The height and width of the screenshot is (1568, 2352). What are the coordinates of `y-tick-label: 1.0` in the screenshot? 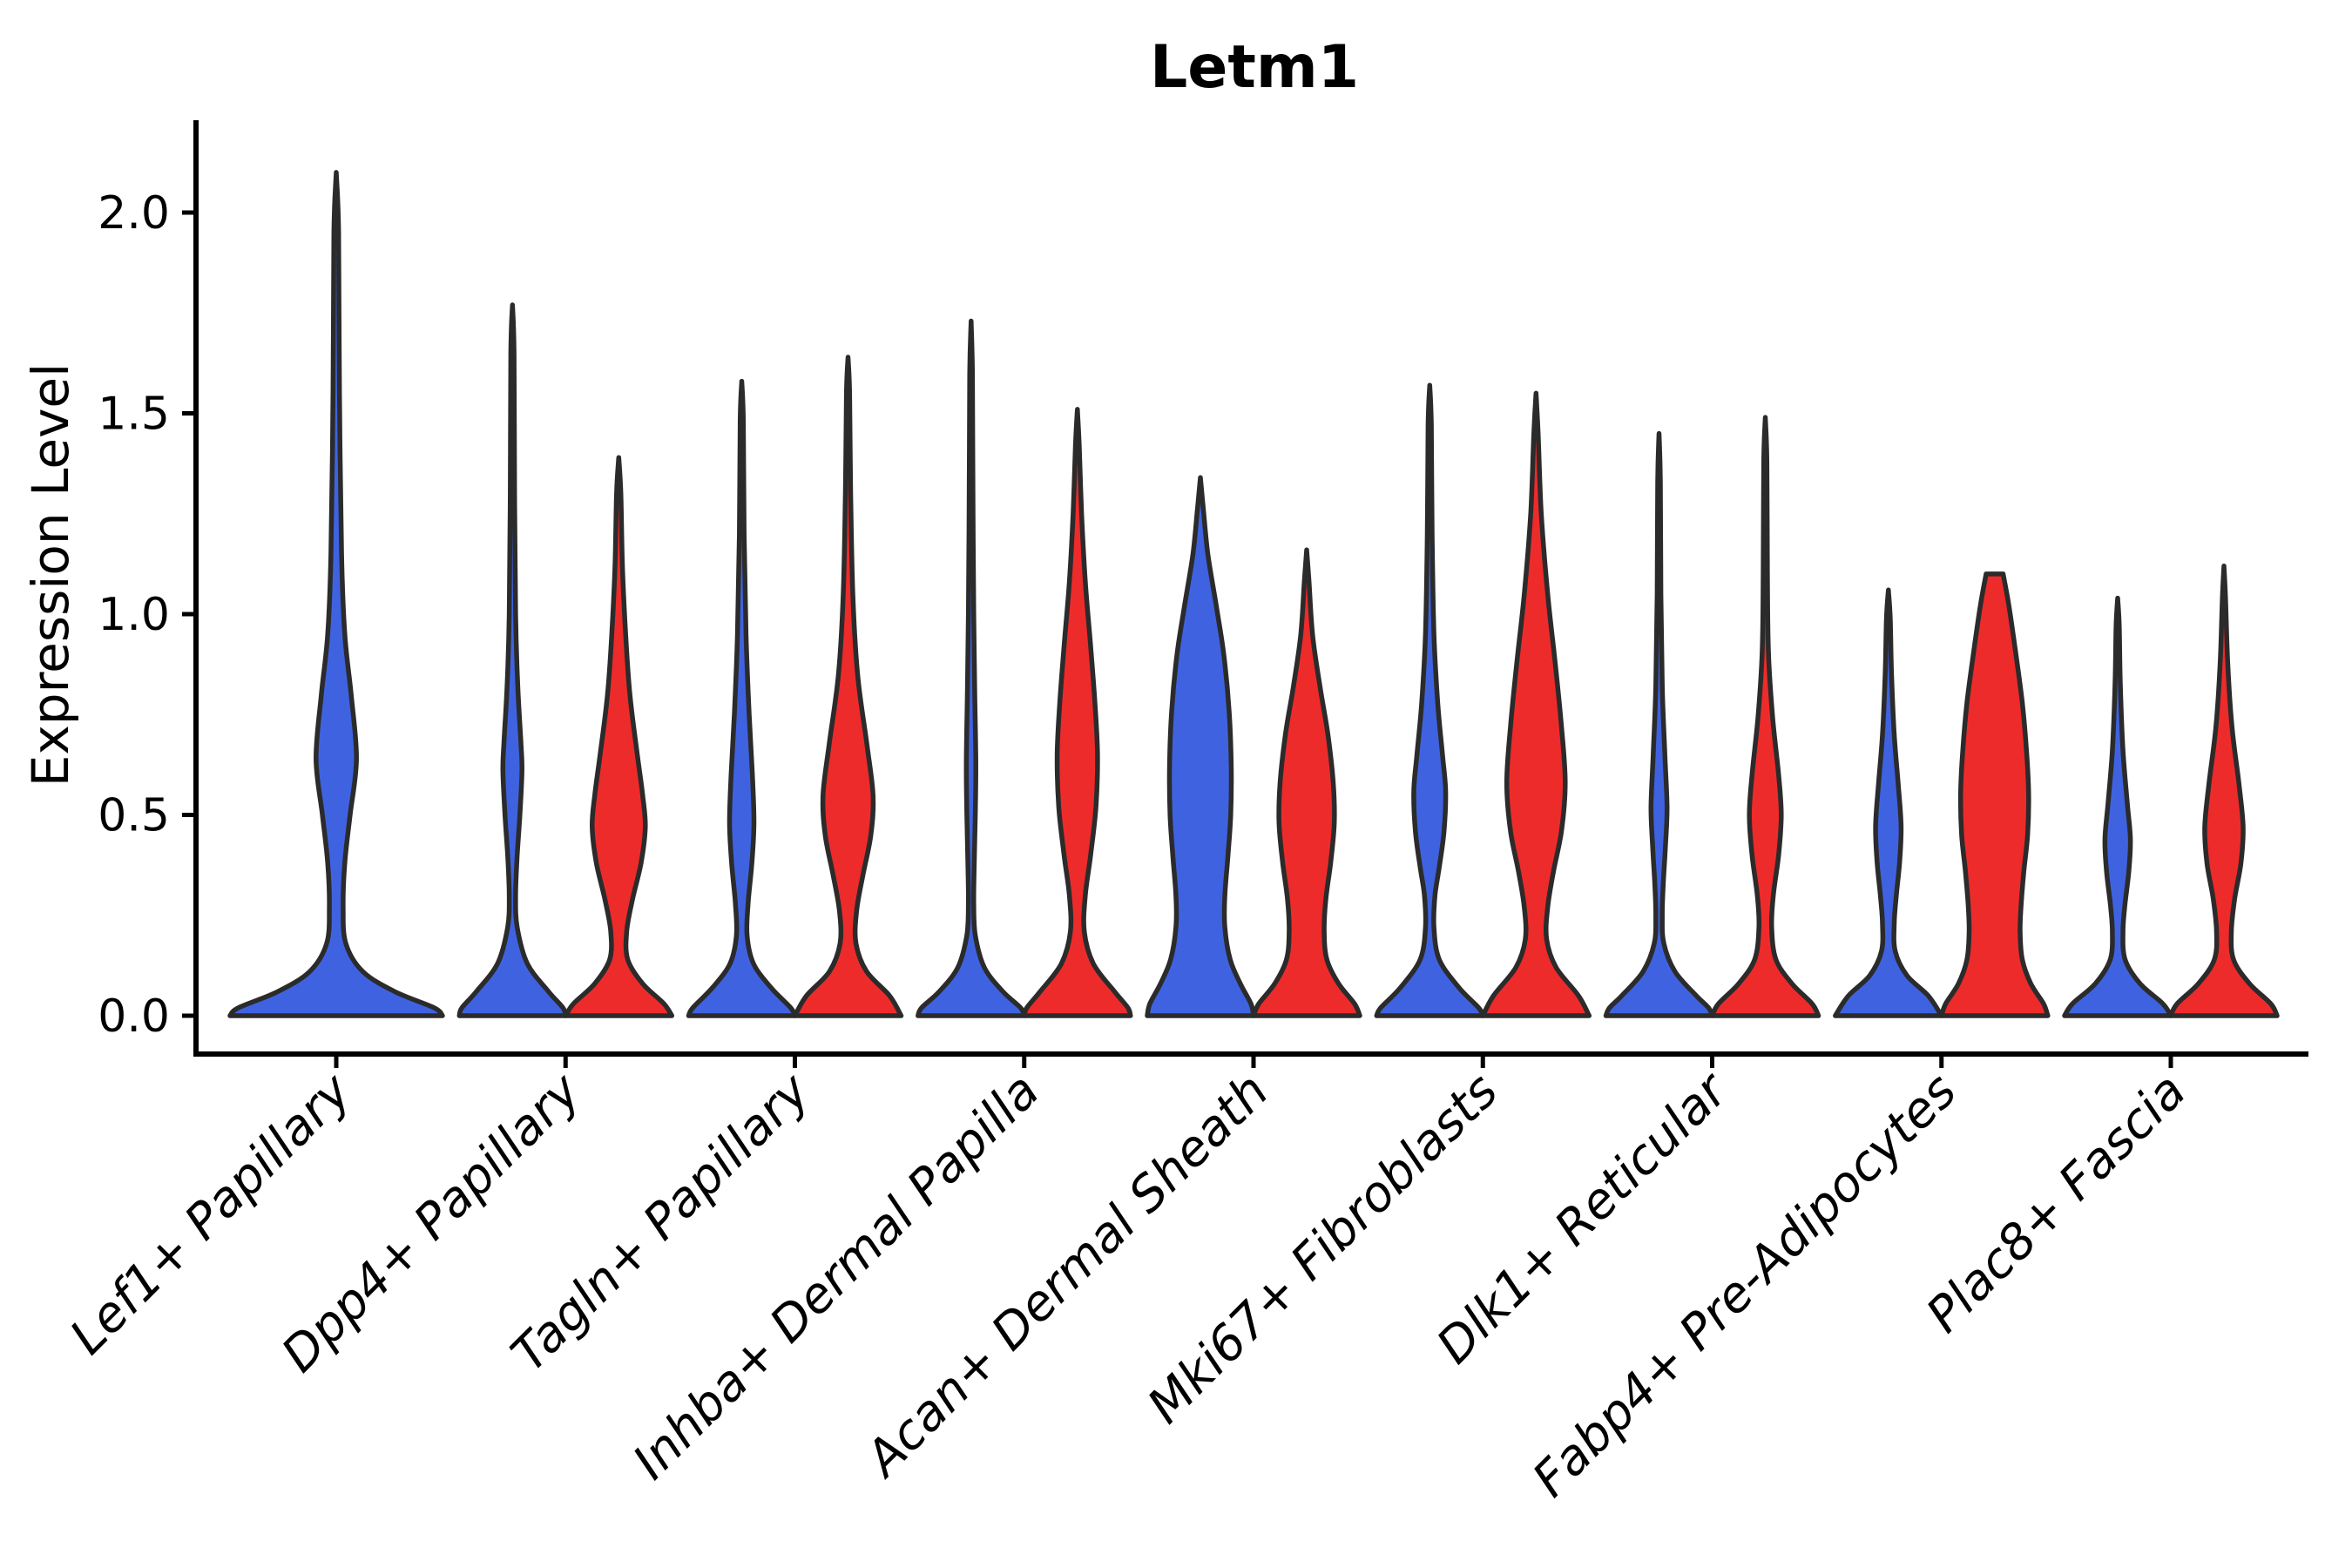 It's located at (134, 615).